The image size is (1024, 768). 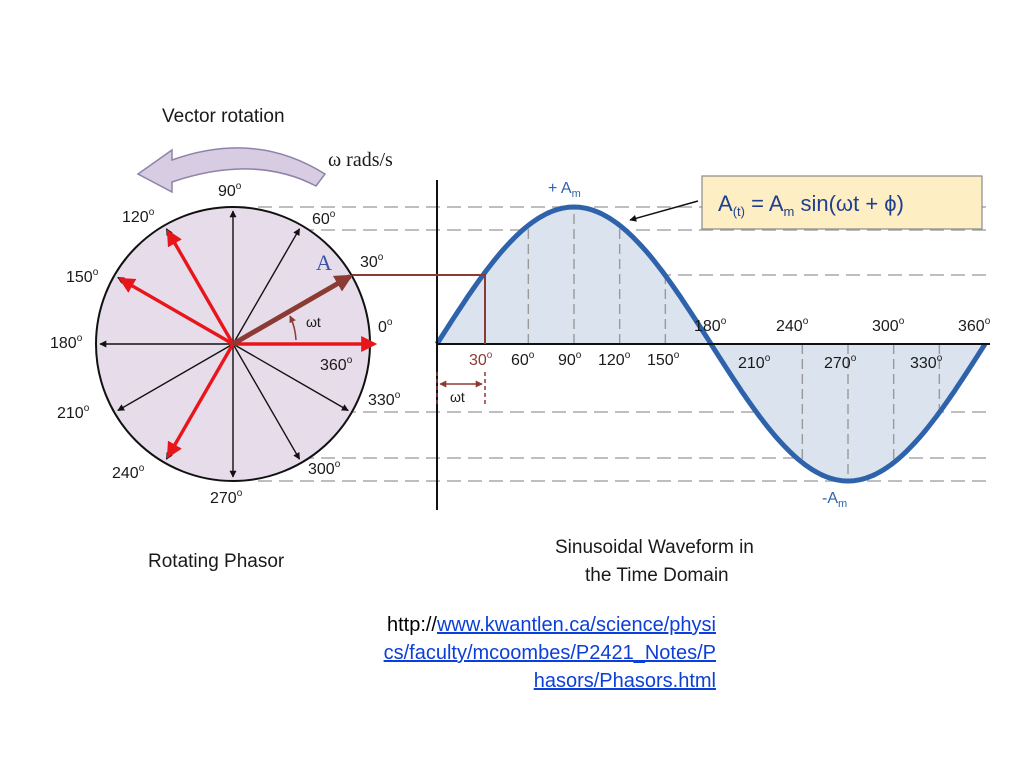 What do you see at coordinates (974, 325) in the screenshot?
I see `wave-angle-label-360: 360o` at bounding box center [974, 325].